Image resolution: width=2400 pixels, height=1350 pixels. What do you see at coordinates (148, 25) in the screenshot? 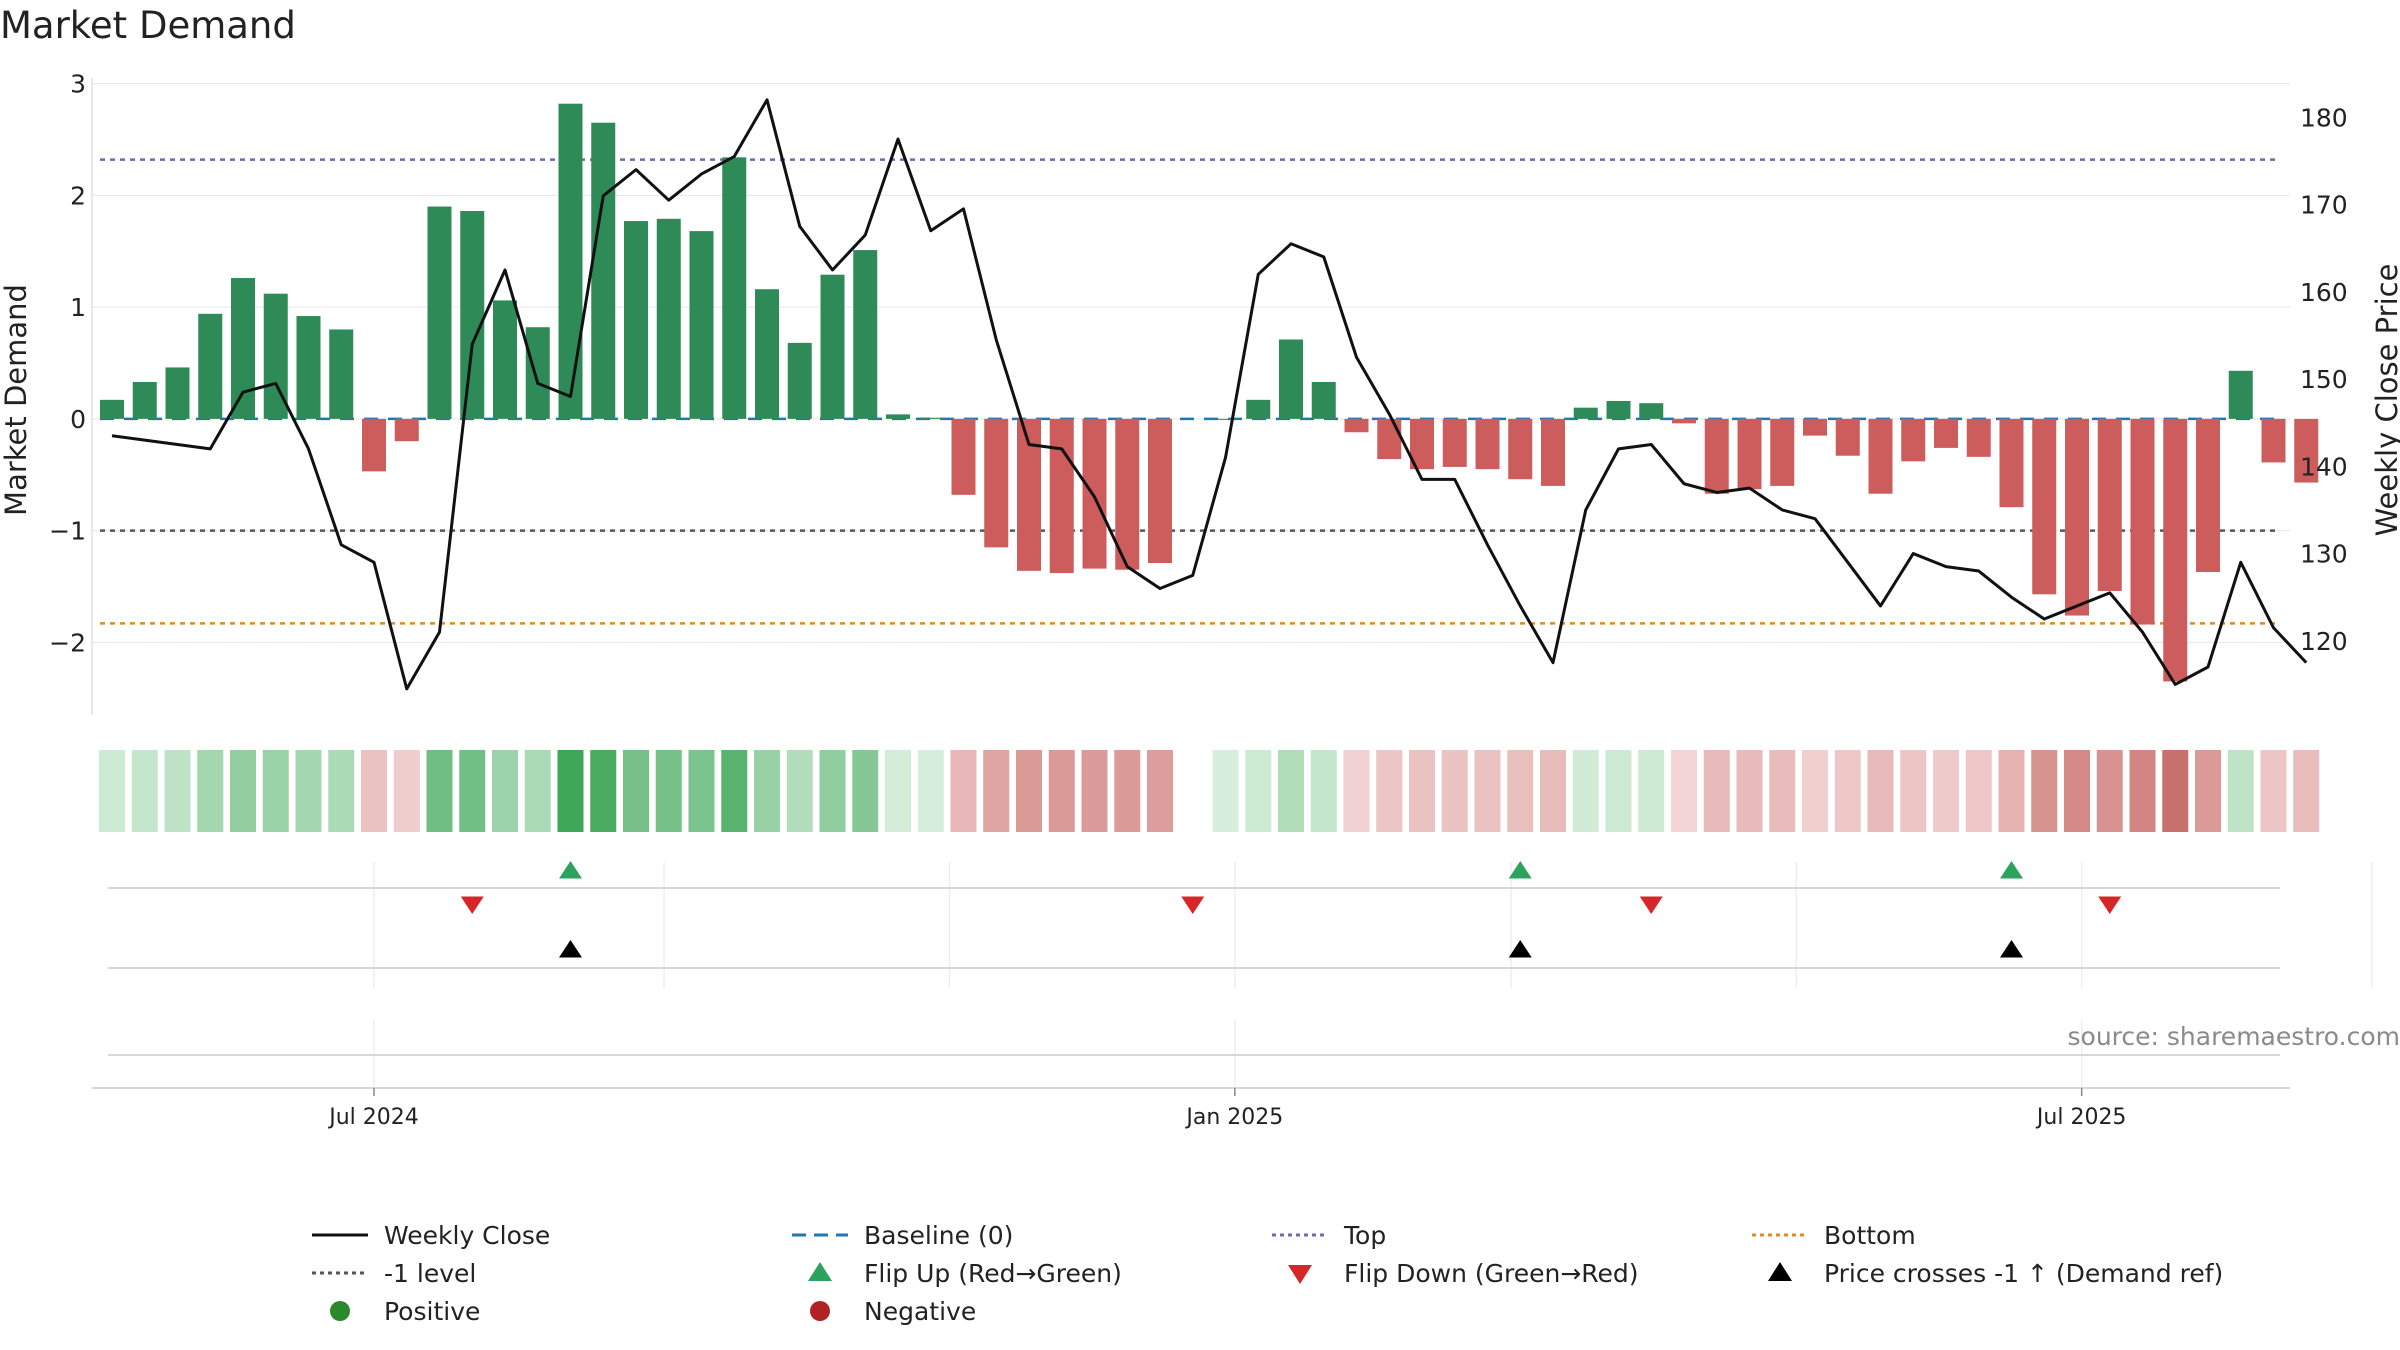
I see `chart-title: Market Demand` at bounding box center [148, 25].